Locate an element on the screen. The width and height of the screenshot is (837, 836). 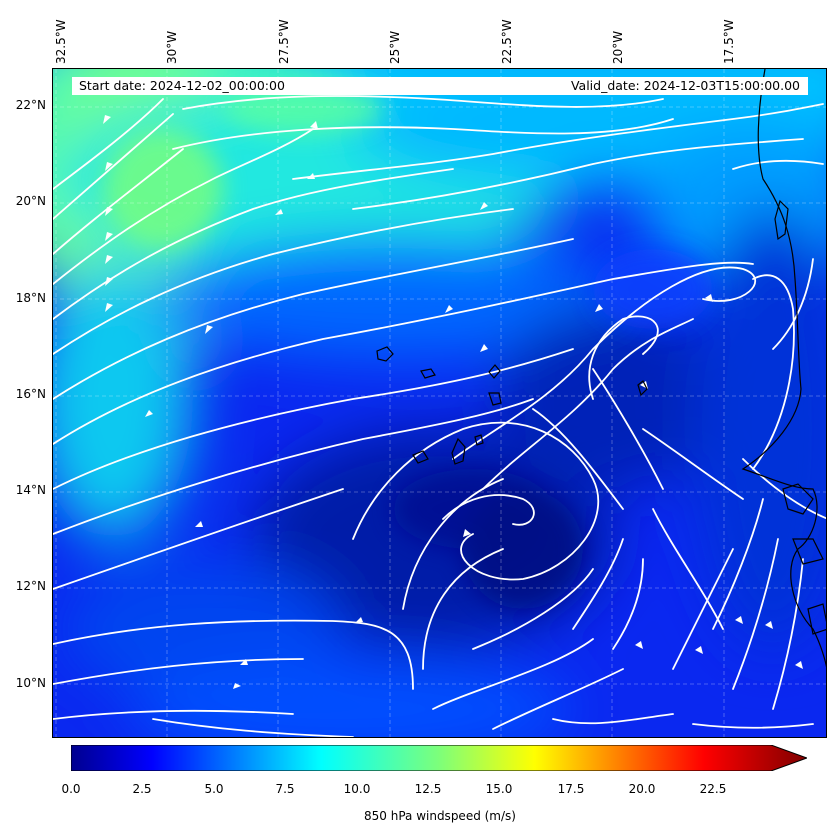
colorbar-tick: 5.0 is located at coordinates (214, 789).